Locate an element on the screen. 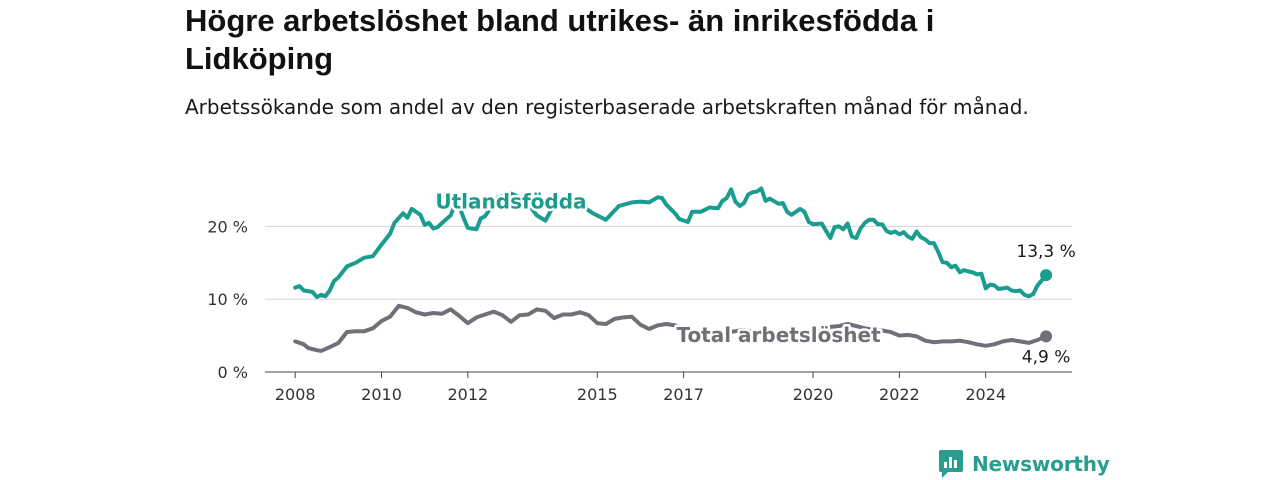 The image size is (1280, 480). x-tick-label: 2012 is located at coordinates (467, 394).